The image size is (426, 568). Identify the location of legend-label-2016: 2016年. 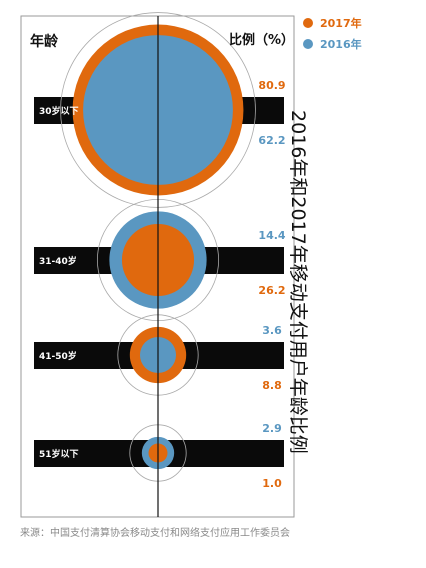
(341, 44).